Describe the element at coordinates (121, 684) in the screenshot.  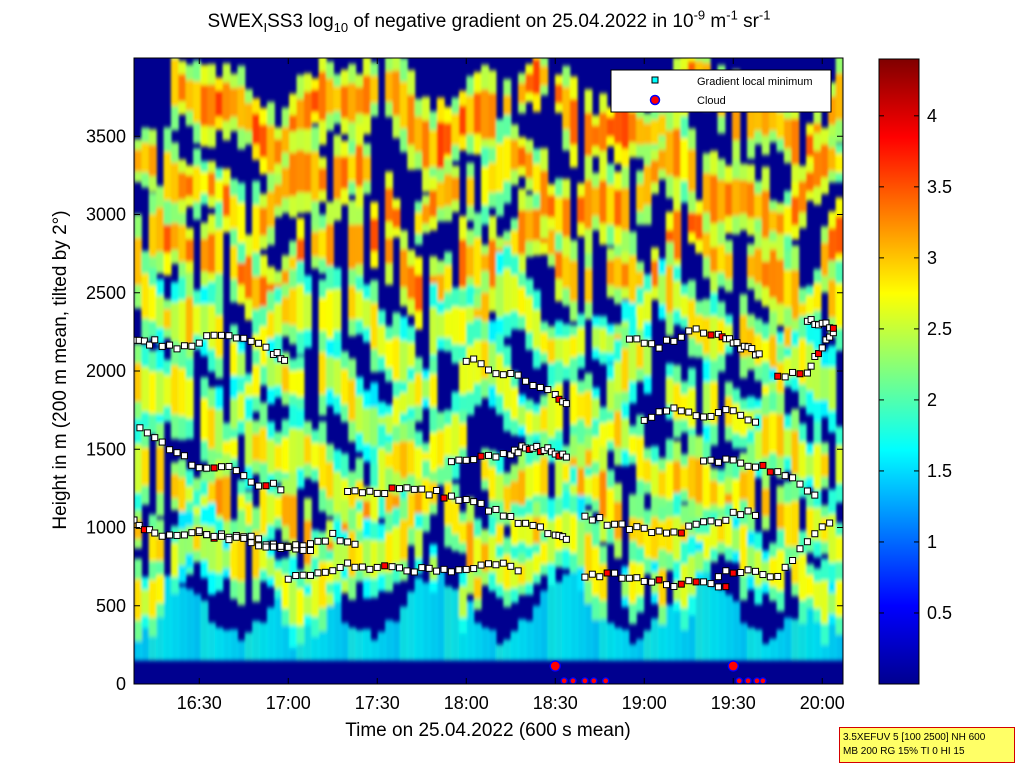
I see `y-tick-label: 0` at that location.